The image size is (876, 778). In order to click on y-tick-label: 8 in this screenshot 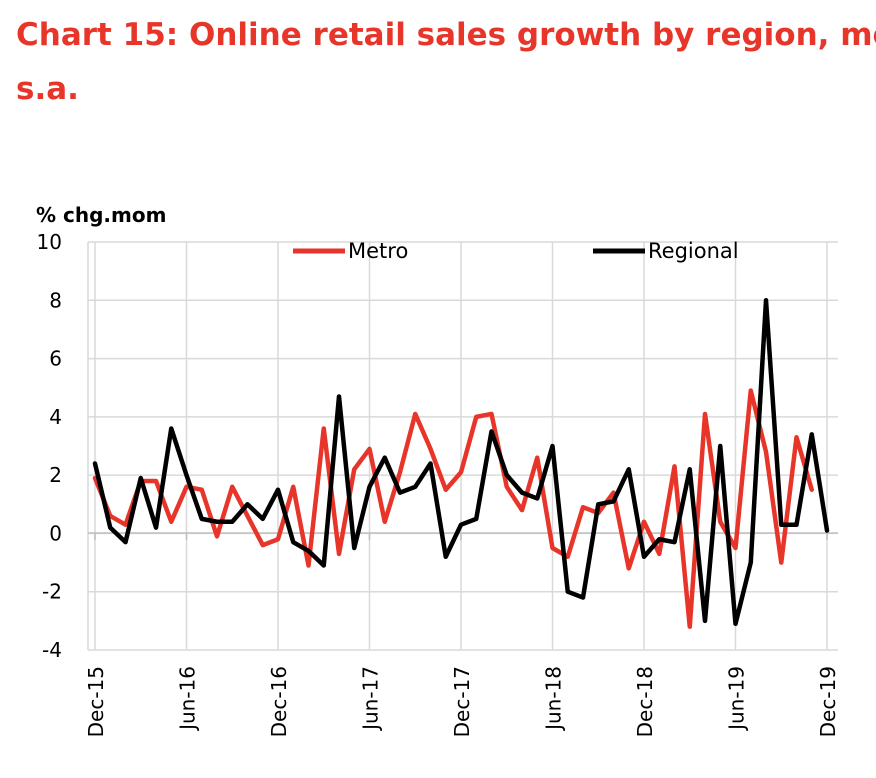, I will do `click(55, 300)`.